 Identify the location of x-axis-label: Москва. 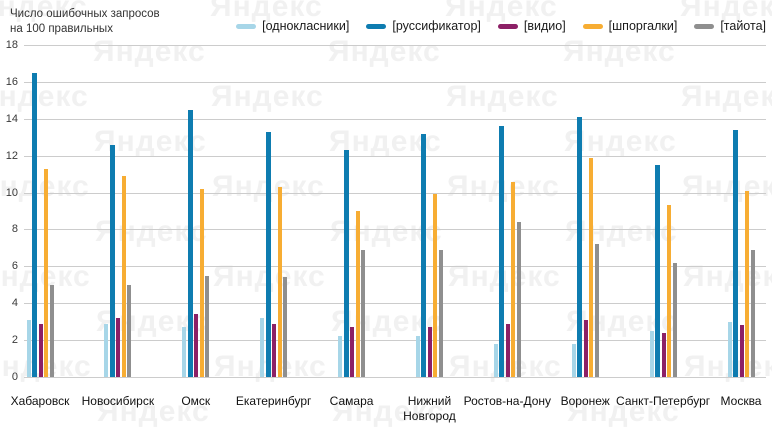
(741, 401).